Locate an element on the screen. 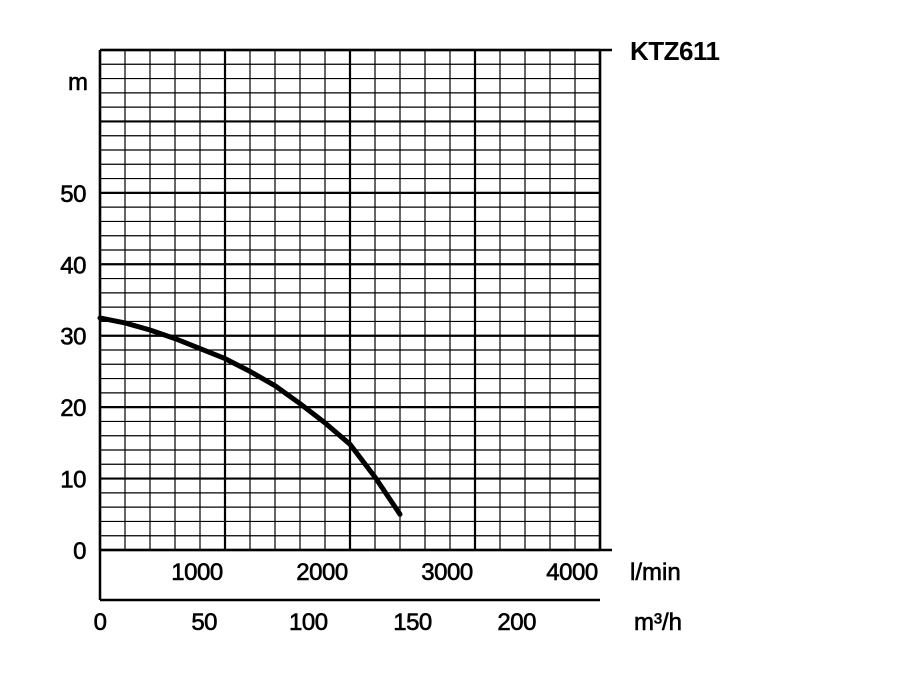 The image size is (900, 700). y-unit-label: m is located at coordinates (78, 82).